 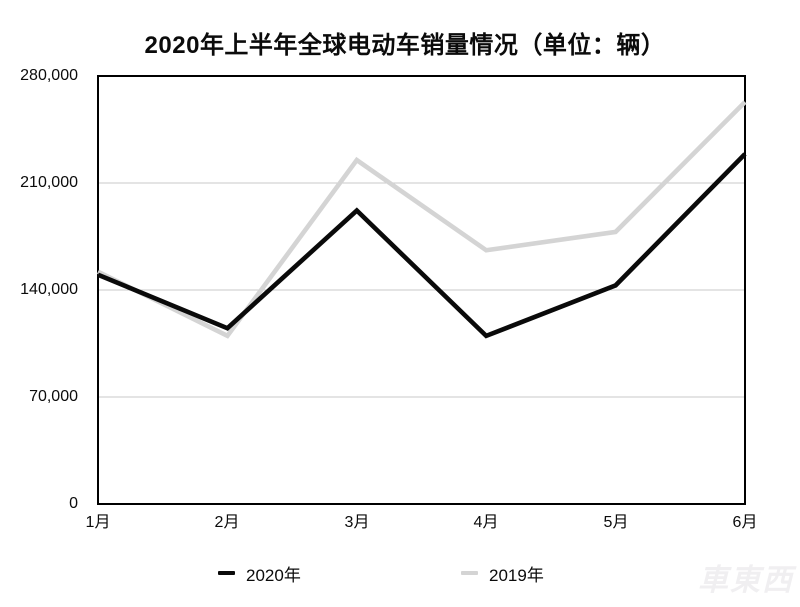 I want to click on x-axis-tick-label: 2月, so click(x=227, y=522).